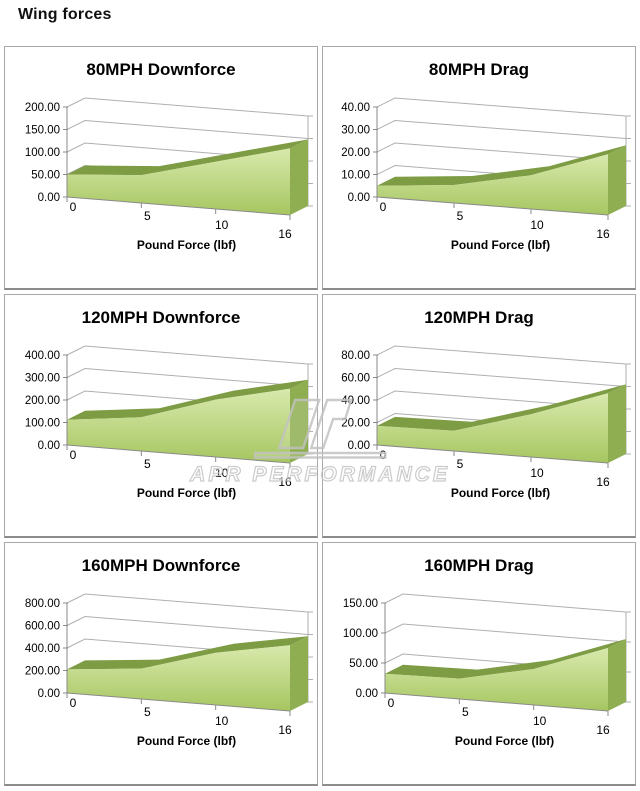  I want to click on y-tick-label: 600.00, so click(42, 627).